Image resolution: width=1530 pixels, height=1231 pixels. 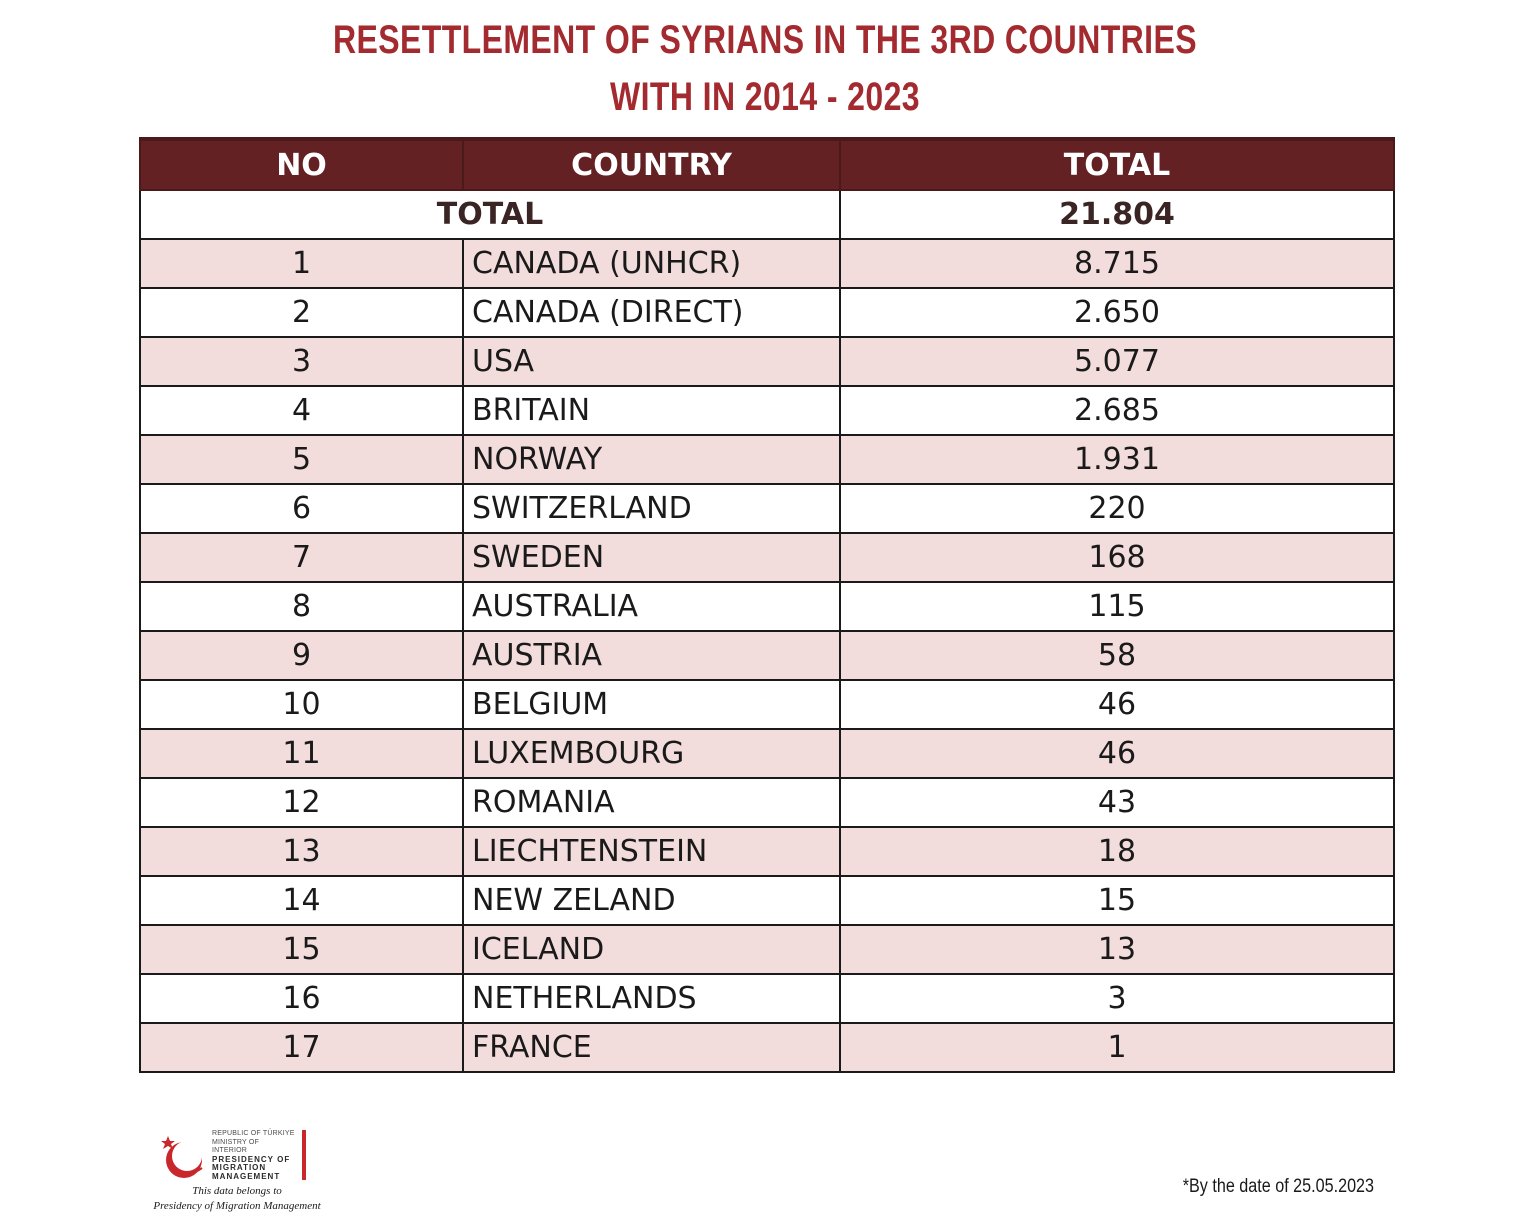 I want to click on table-row: 13 LIECHTENSTEIN 18, so click(x=767, y=851).